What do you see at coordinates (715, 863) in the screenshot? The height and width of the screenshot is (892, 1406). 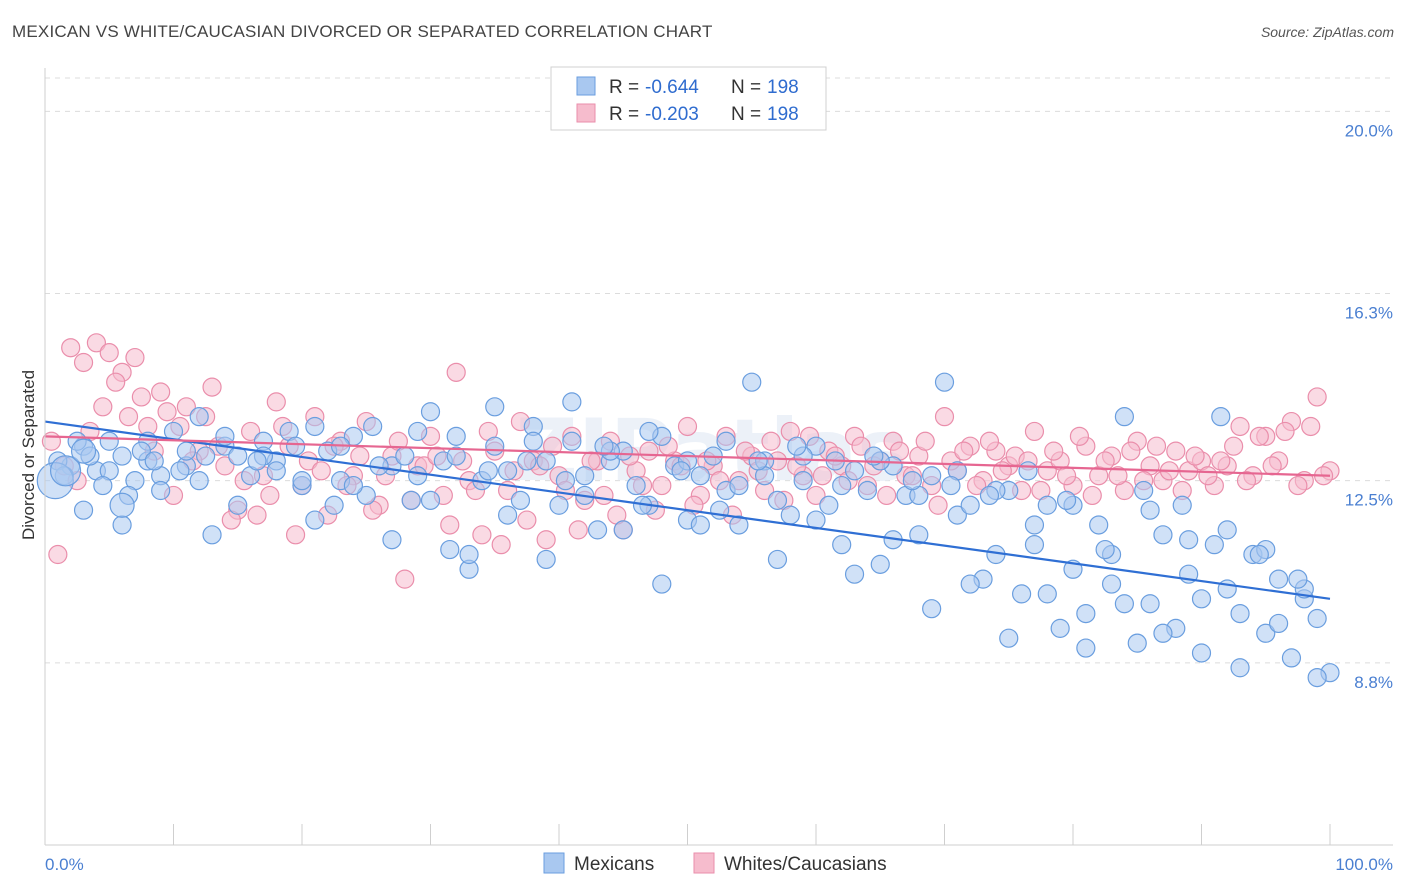 I see `series-legend: Mexicans Whites/Caucasians` at bounding box center [715, 863].